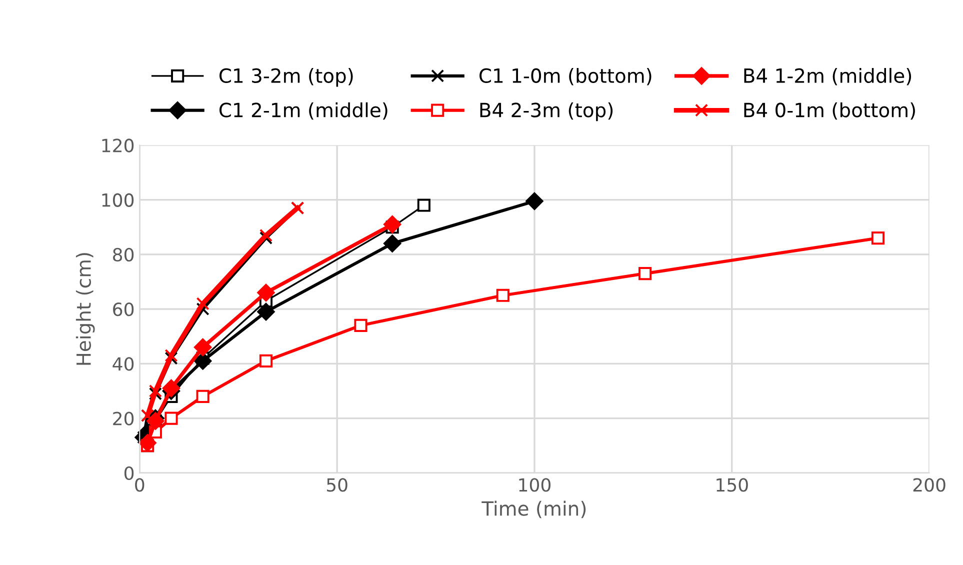  Describe the element at coordinates (566, 77) in the screenshot. I see `legend-label: C1 1-0m (bottom)` at that location.